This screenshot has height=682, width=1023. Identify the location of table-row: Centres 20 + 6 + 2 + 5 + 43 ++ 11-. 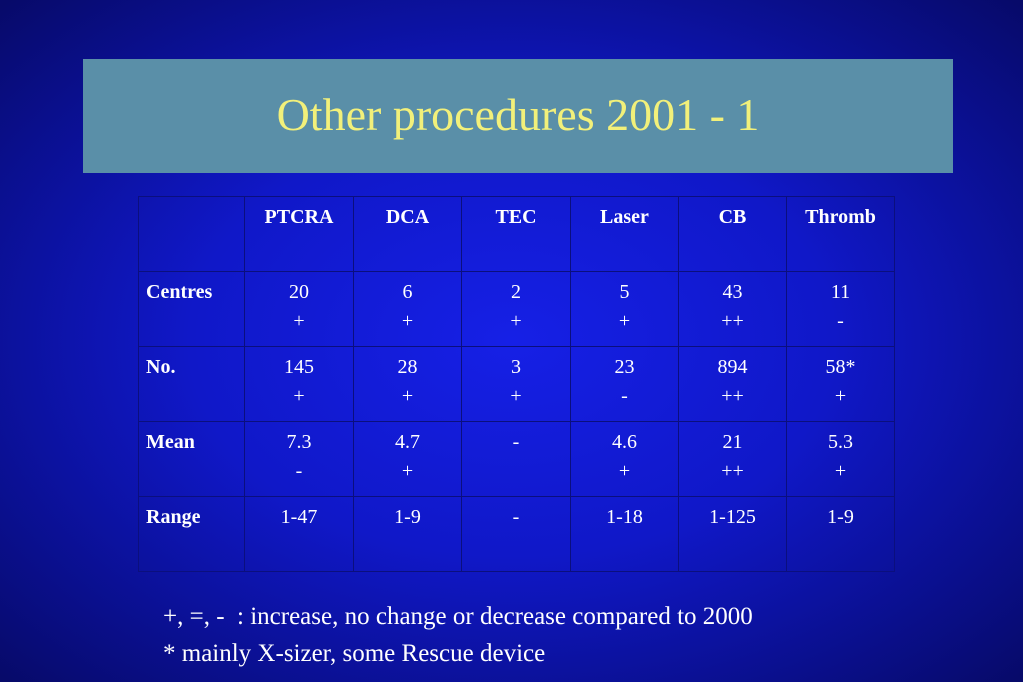
(516, 309).